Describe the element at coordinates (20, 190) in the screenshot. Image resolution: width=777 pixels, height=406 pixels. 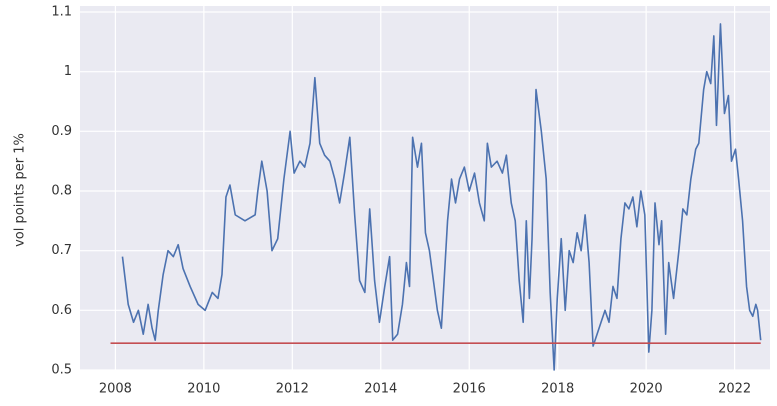
I see `y-axis-label: vol points per 1%` at that location.